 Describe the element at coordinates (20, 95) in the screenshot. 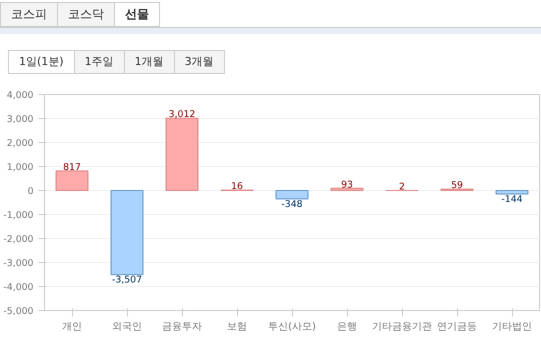

I see `y-tick-label: 4,000` at that location.